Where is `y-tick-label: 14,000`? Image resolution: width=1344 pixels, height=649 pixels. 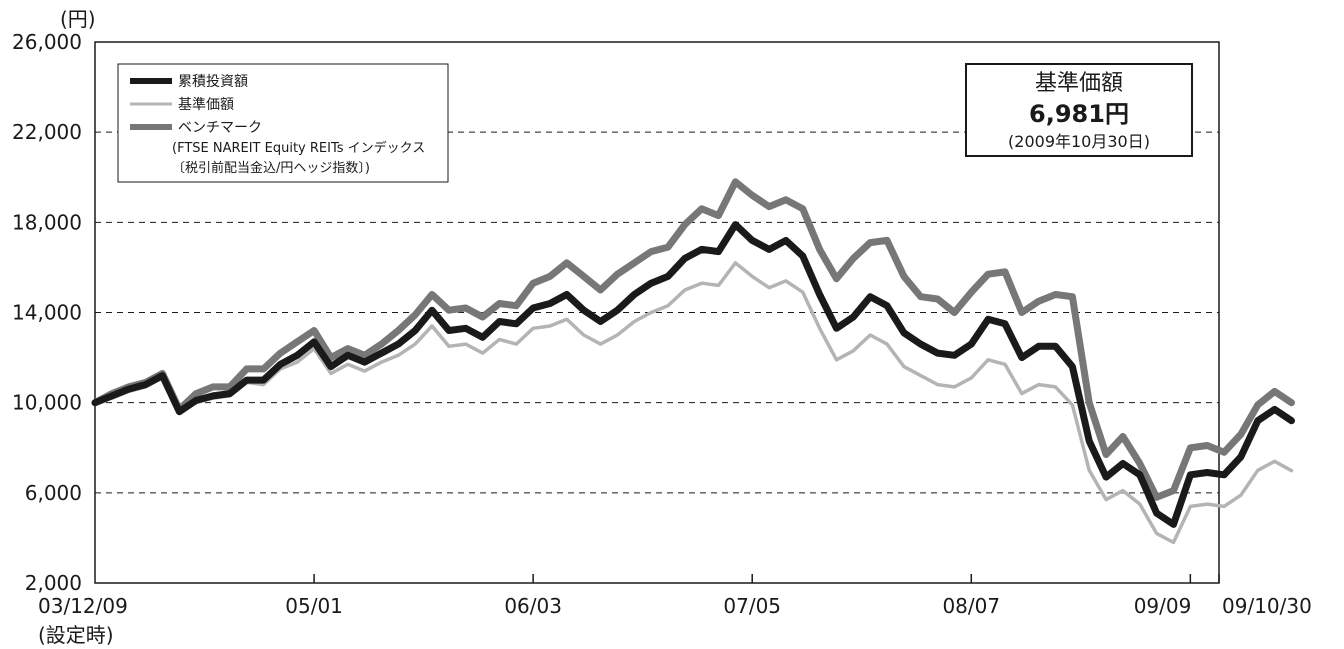 y-tick-label: 14,000 is located at coordinates (47, 313).